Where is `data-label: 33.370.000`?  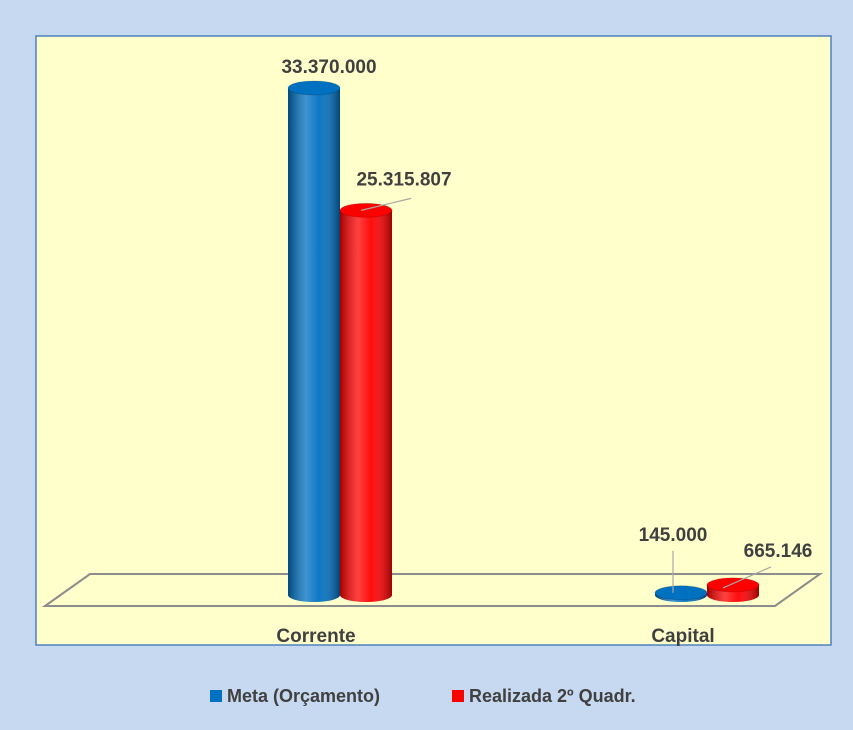
data-label: 33.370.000 is located at coordinates (328, 67).